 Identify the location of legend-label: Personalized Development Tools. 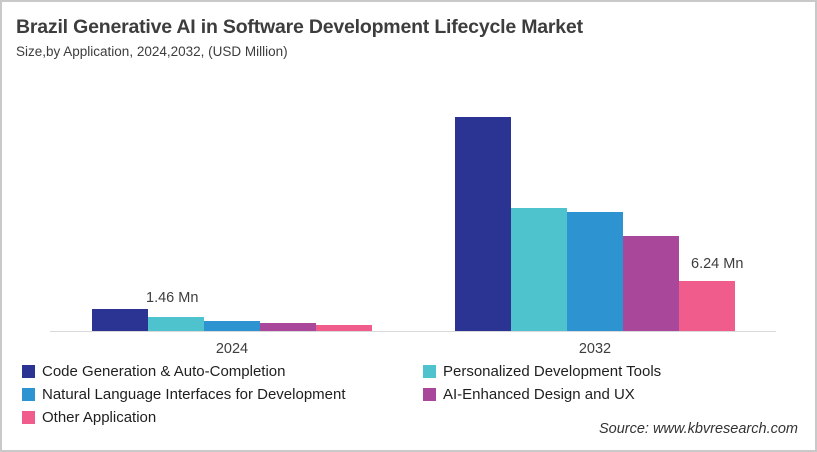
(552, 371).